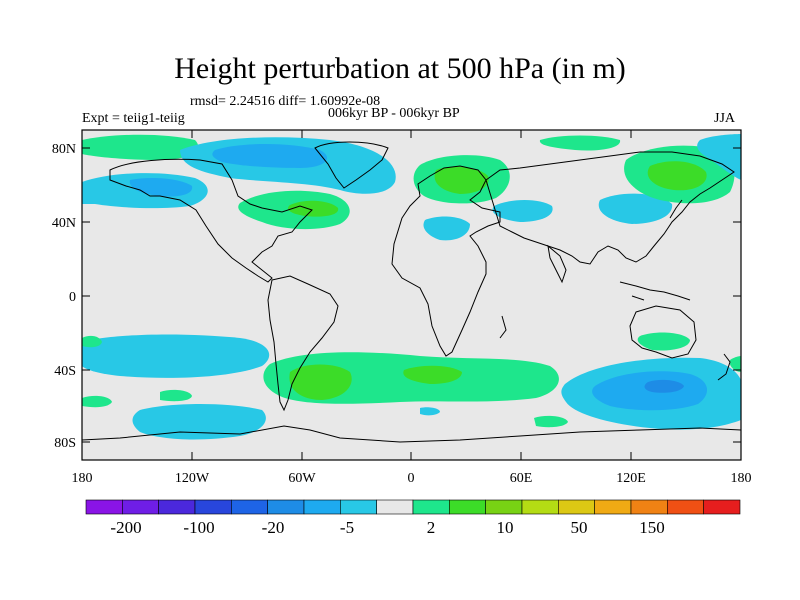 This screenshot has width=800, height=600. I want to click on colorbar-label: -200, so click(126, 527).